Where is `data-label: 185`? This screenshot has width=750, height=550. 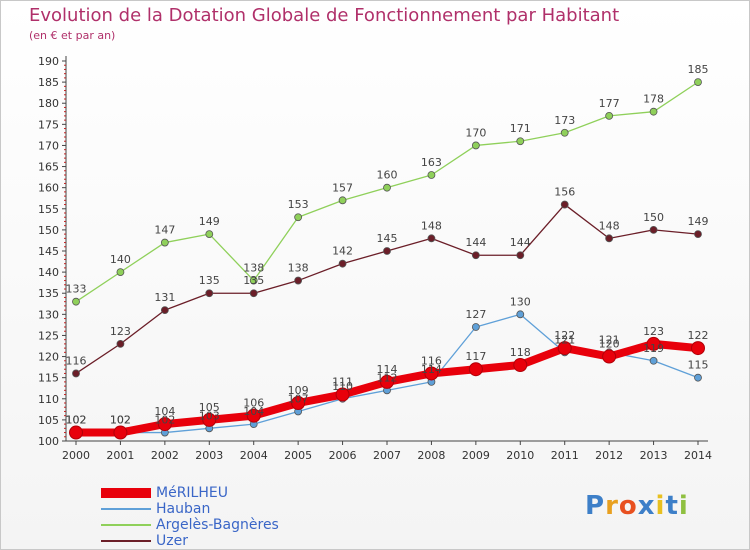 data-label: 185 is located at coordinates (698, 69).